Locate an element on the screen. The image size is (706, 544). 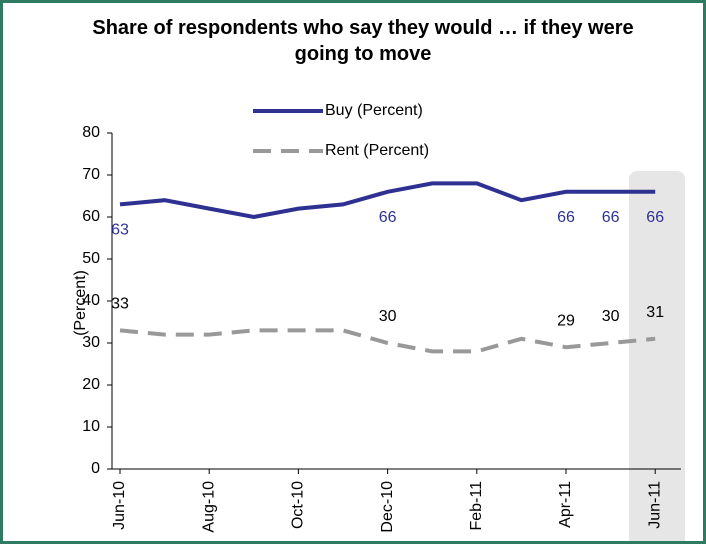
y-tick-label: 0 is located at coordinates (95, 468).